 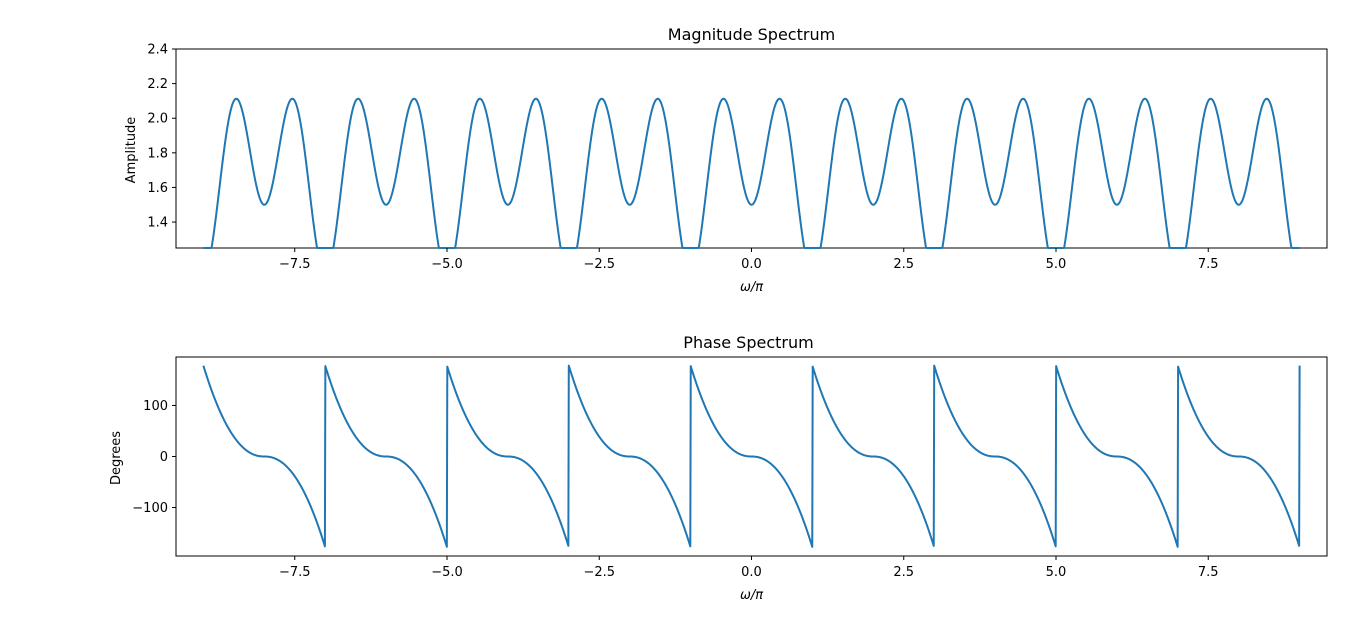 What do you see at coordinates (1208, 572) in the screenshot?
I see `phase-x-tick-label: 7.5` at bounding box center [1208, 572].